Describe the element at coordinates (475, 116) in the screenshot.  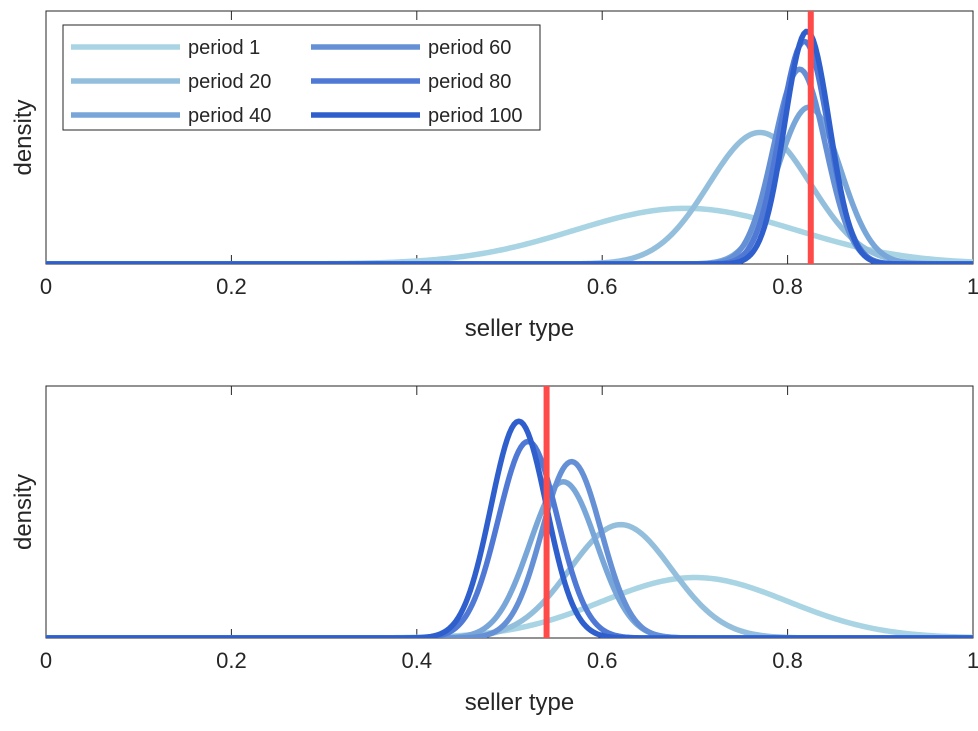
I see `legend-label: period 100` at that location.